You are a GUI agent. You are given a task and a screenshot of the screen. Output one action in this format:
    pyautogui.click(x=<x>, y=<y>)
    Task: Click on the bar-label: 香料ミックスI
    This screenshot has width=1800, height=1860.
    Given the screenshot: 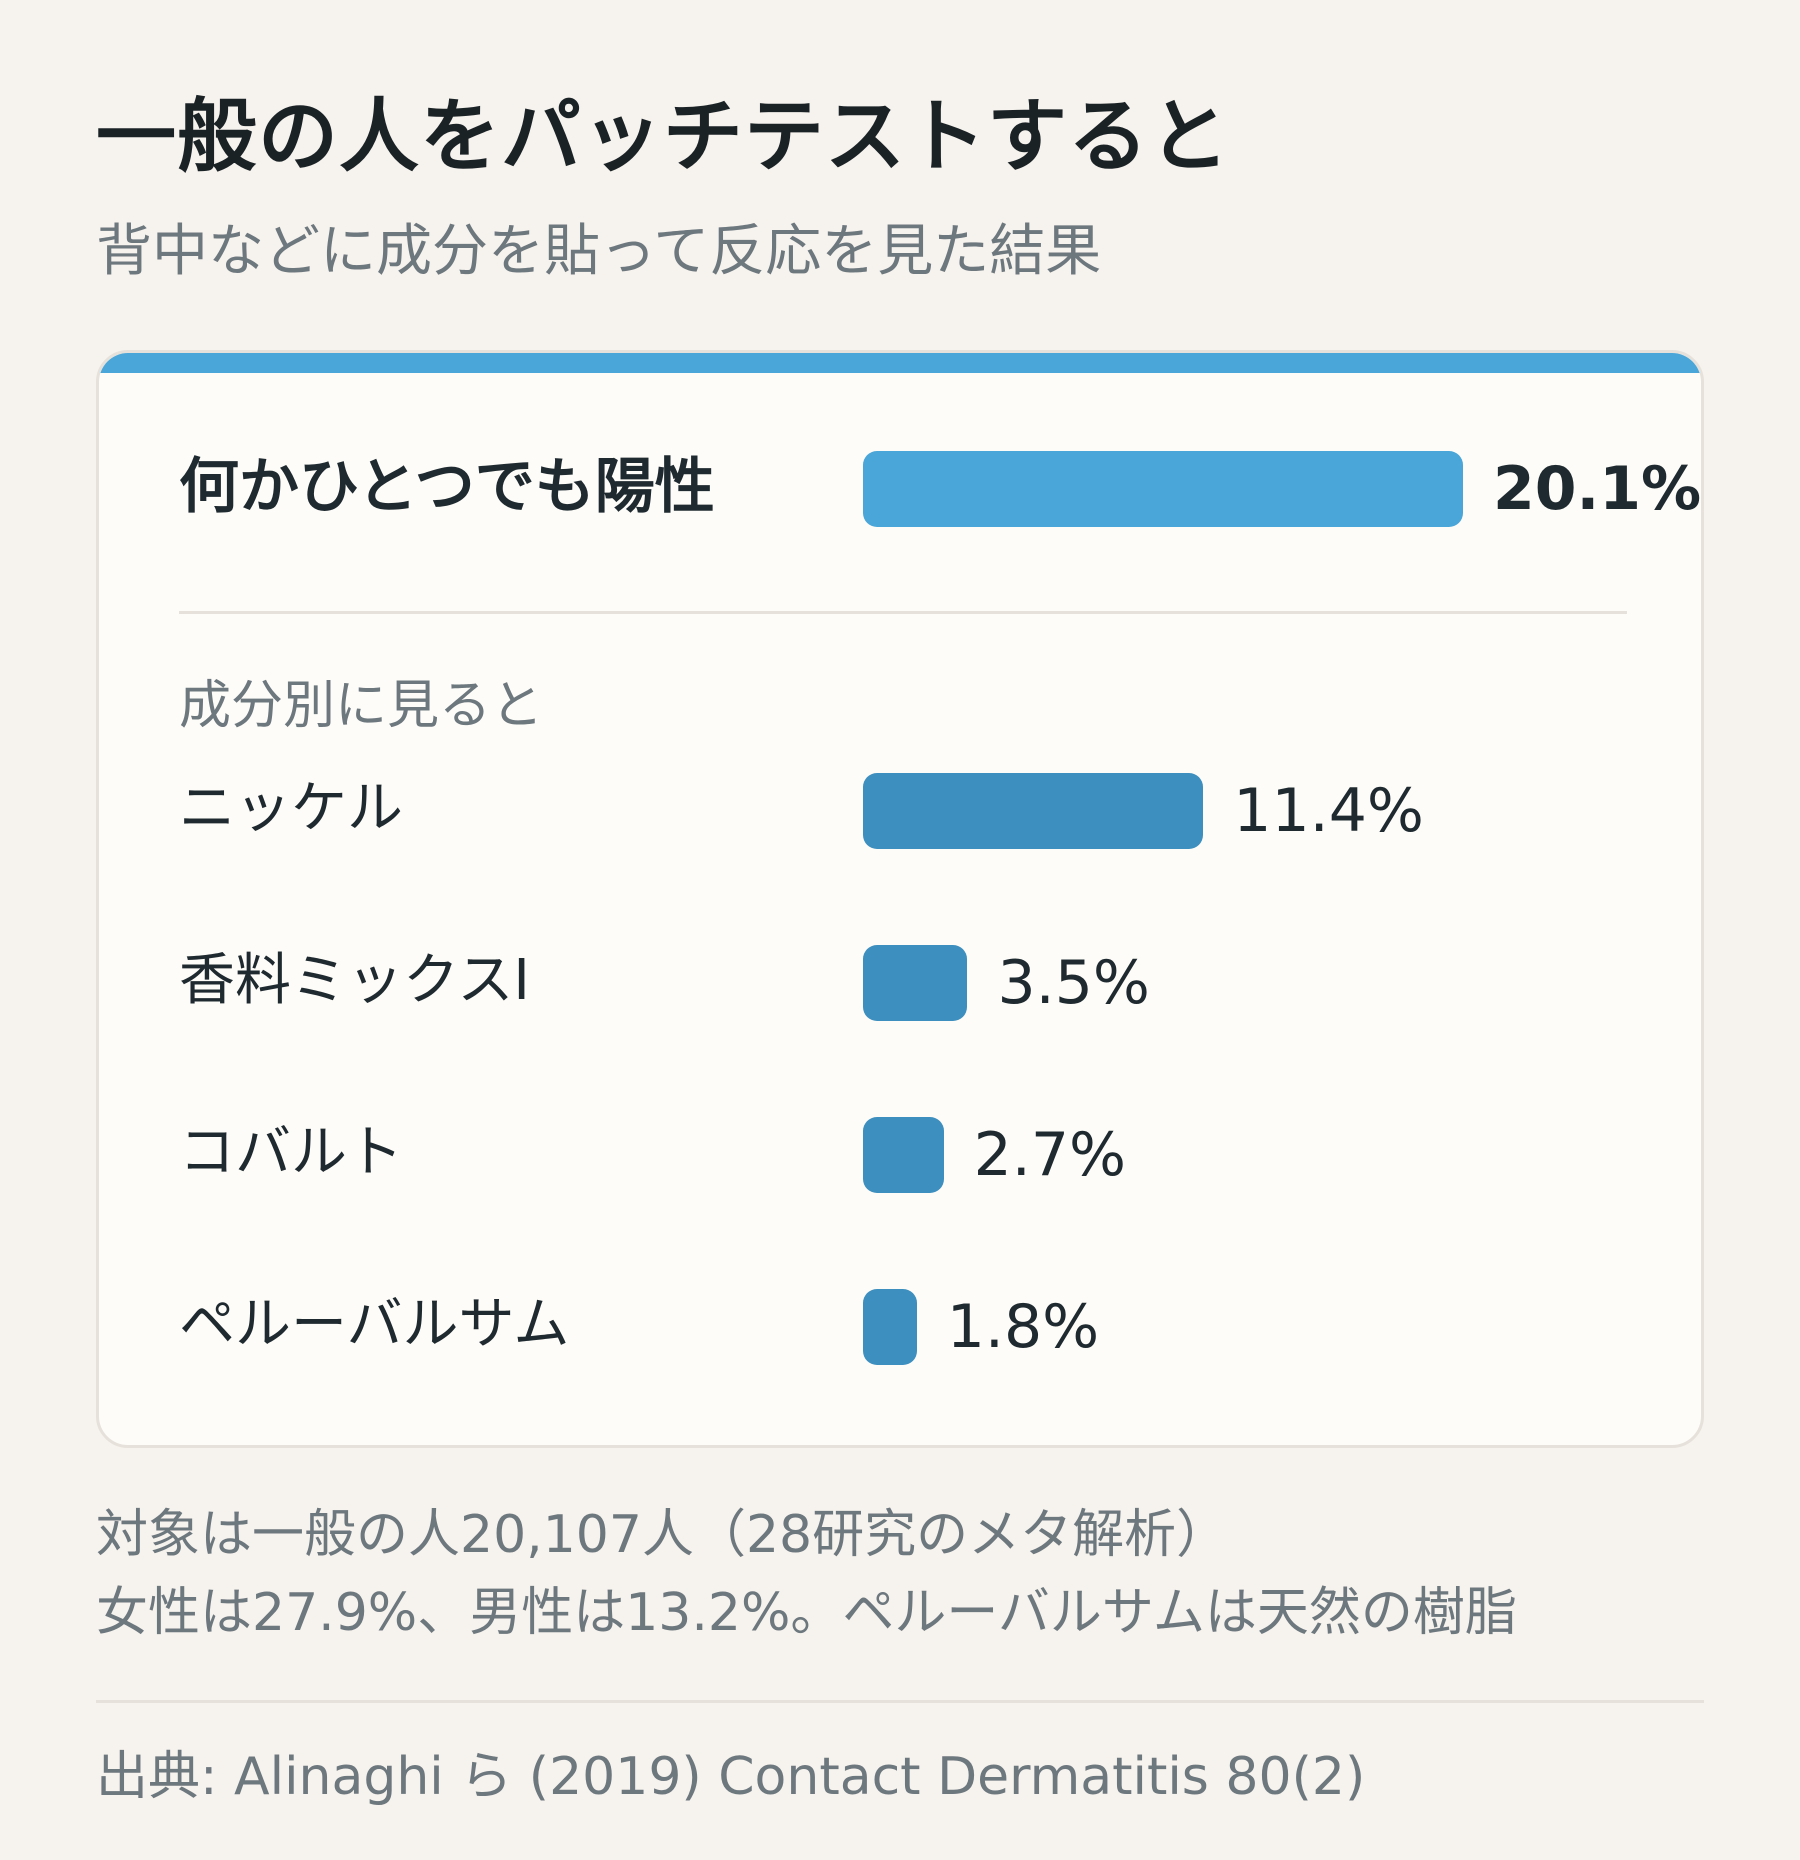 What is the action you would take?
    pyautogui.click(x=354, y=980)
    